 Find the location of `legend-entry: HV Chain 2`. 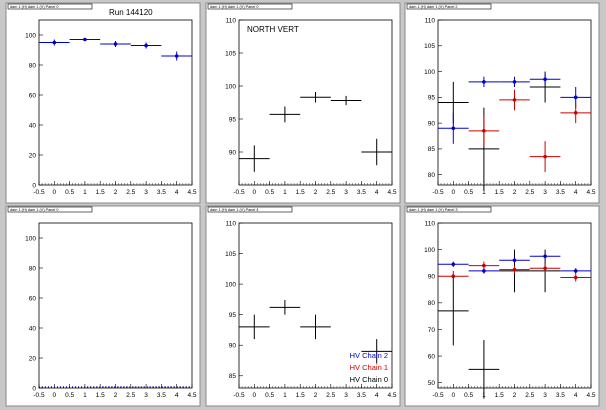

legend-entry: HV Chain 2 is located at coordinates (369, 355).